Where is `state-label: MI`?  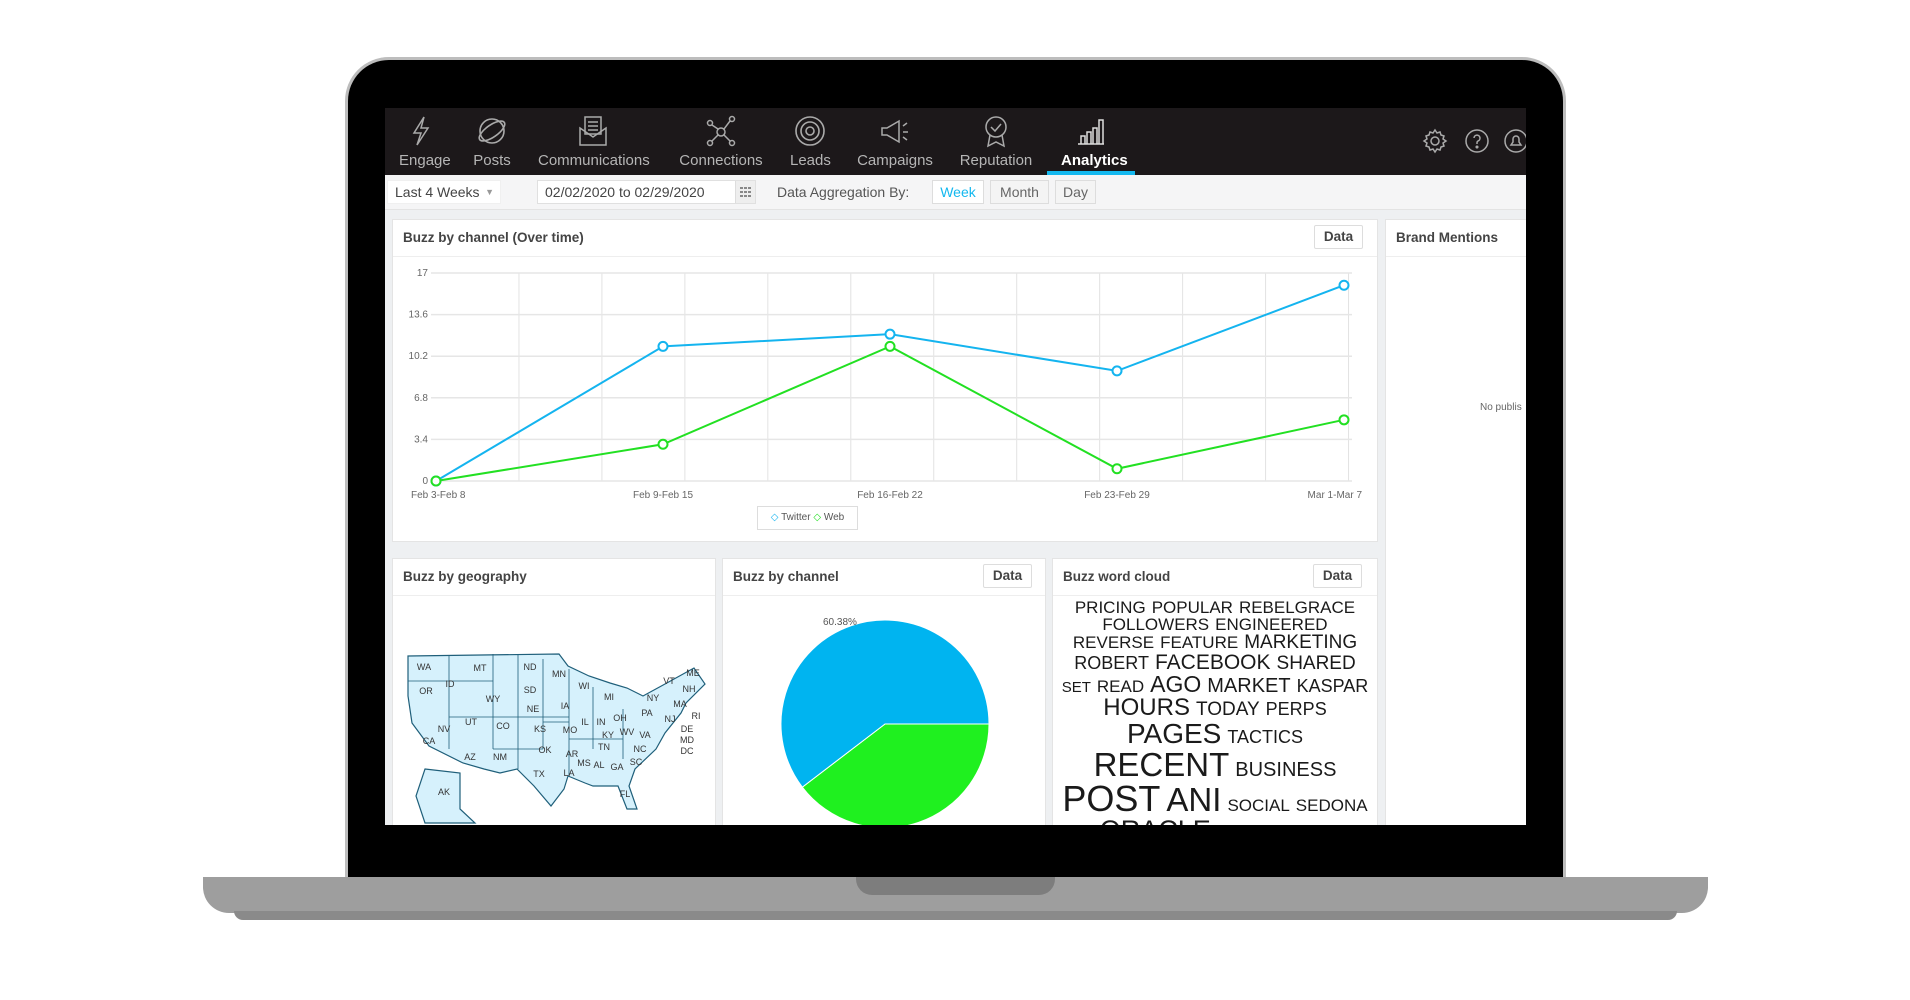
state-label: MI is located at coordinates (609, 697).